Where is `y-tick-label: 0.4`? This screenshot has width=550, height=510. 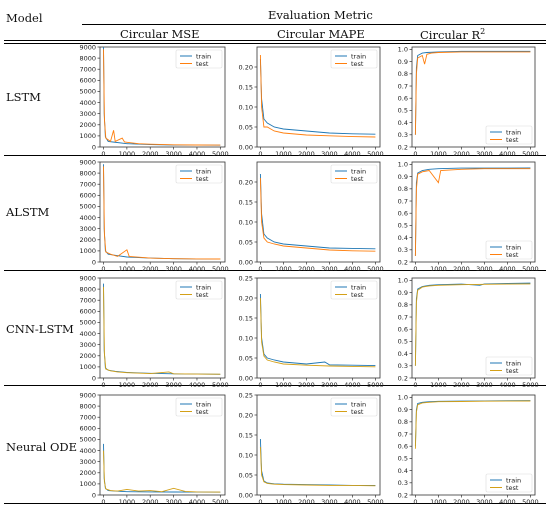 y-tick-label: 0.4 is located at coordinates (403, 354).